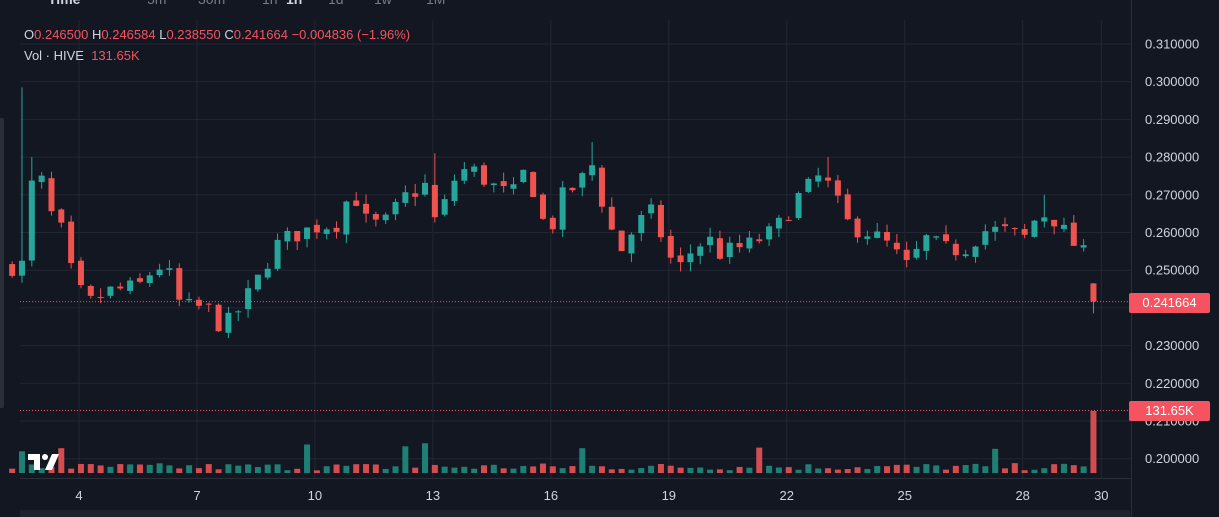 Image resolution: width=1219 pixels, height=517 pixels. Describe the element at coordinates (156, 3) in the screenshot. I see `timeframe-tab: 5m` at that location.